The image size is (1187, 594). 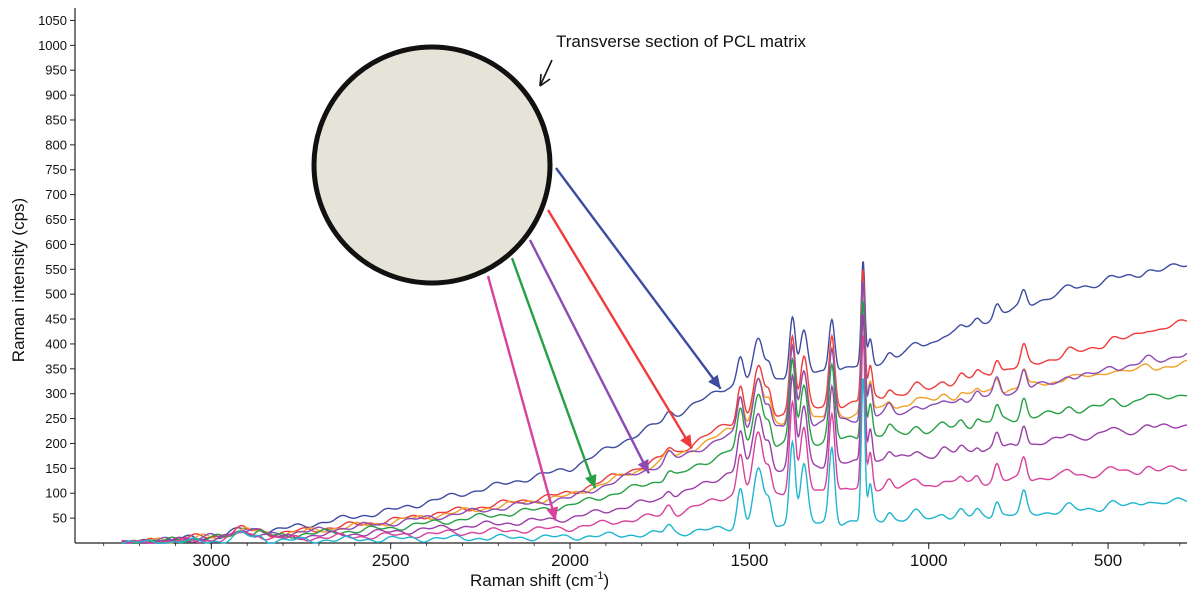 What do you see at coordinates (432, 165) in the screenshot?
I see `pcl-section-circle` at bounding box center [432, 165].